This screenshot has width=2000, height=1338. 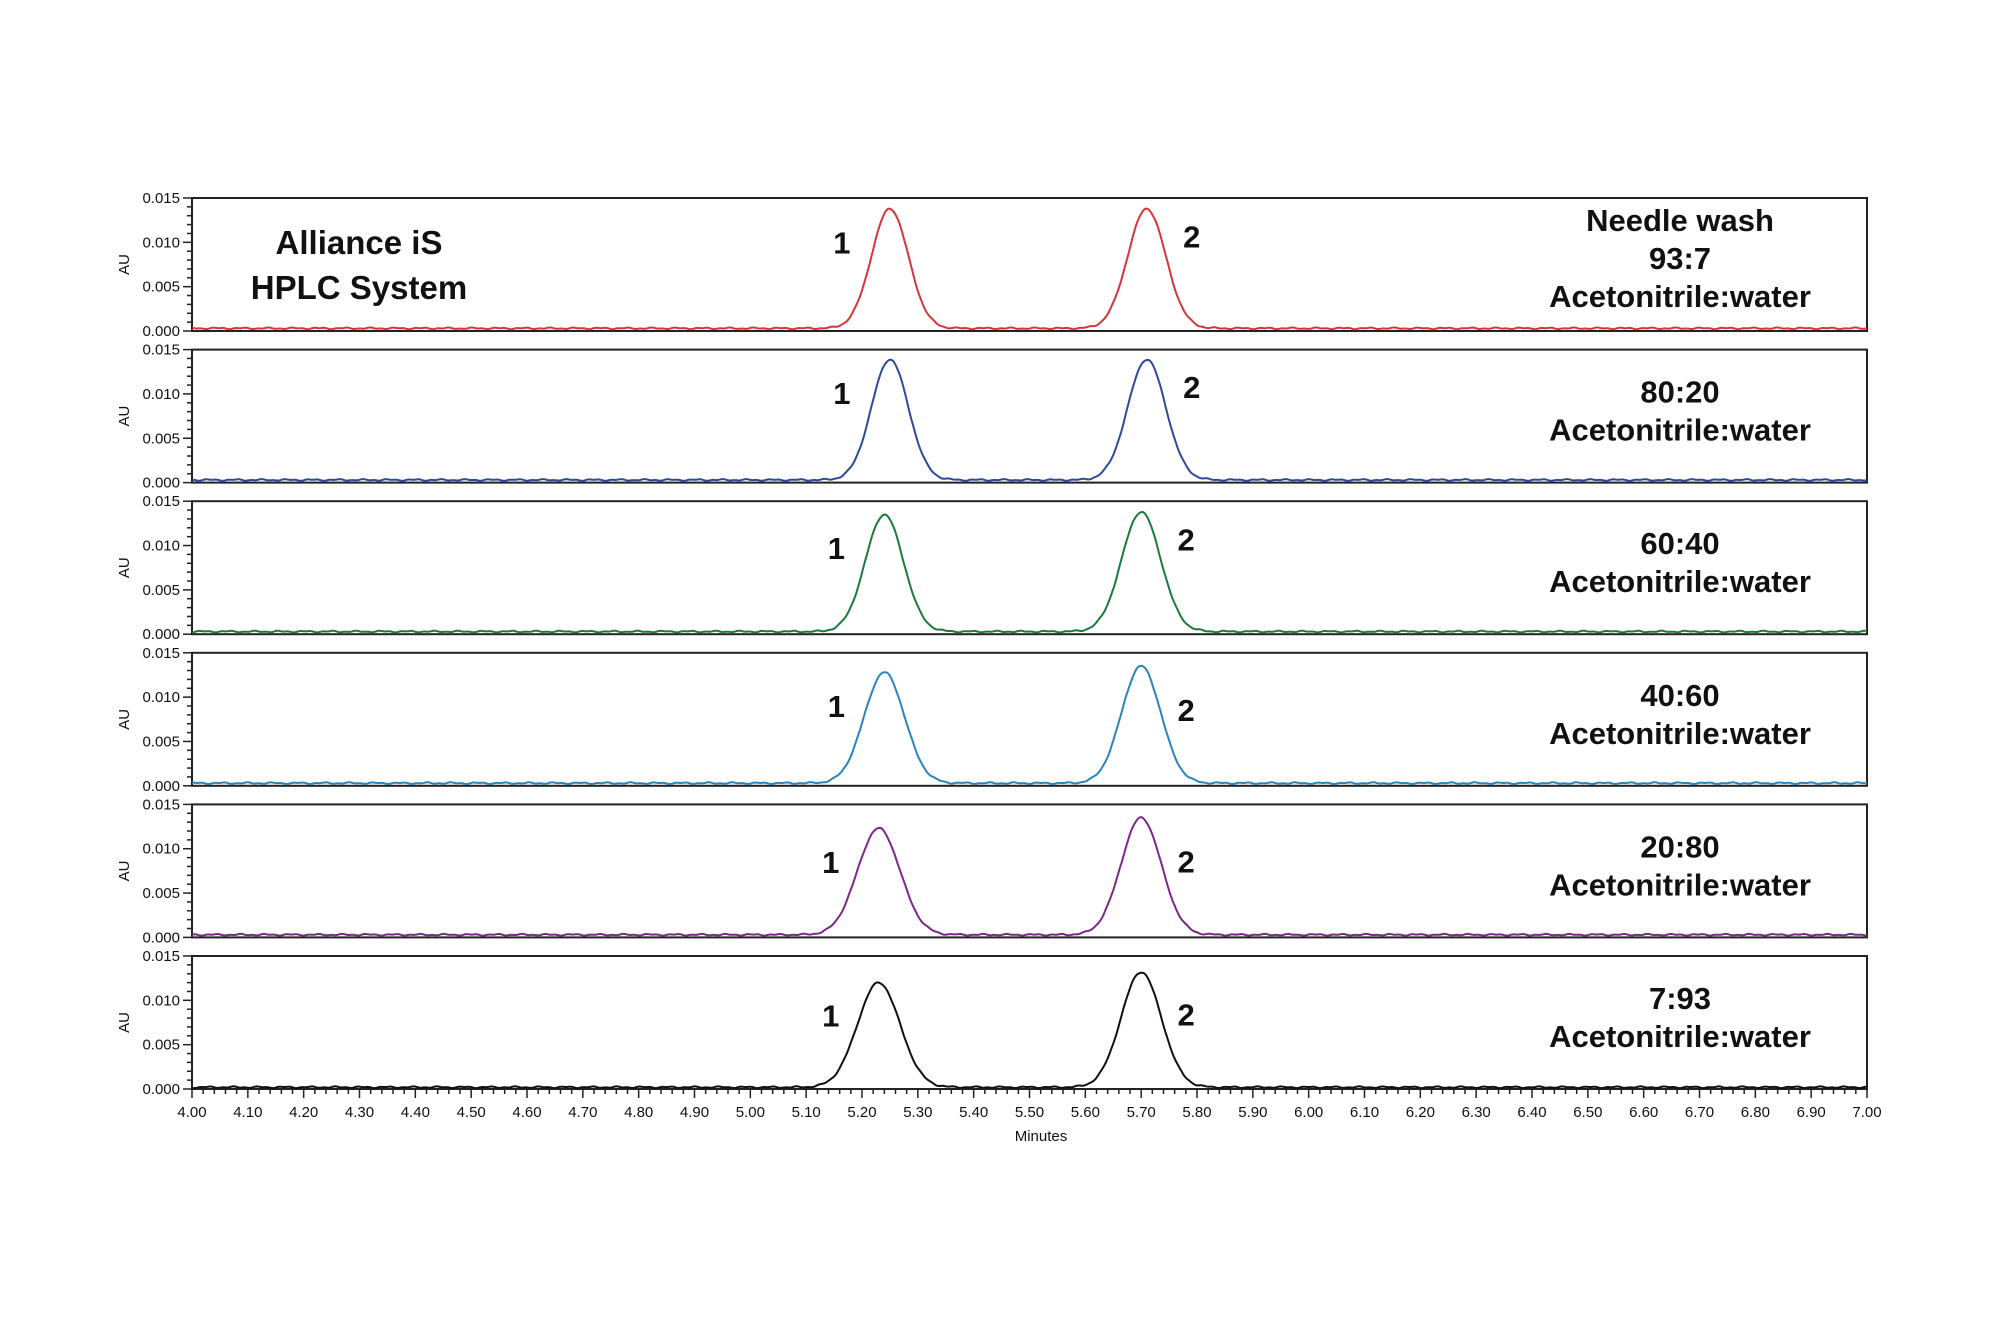 I want to click on x-tick-label: 6.90, so click(x=1811, y=1112).